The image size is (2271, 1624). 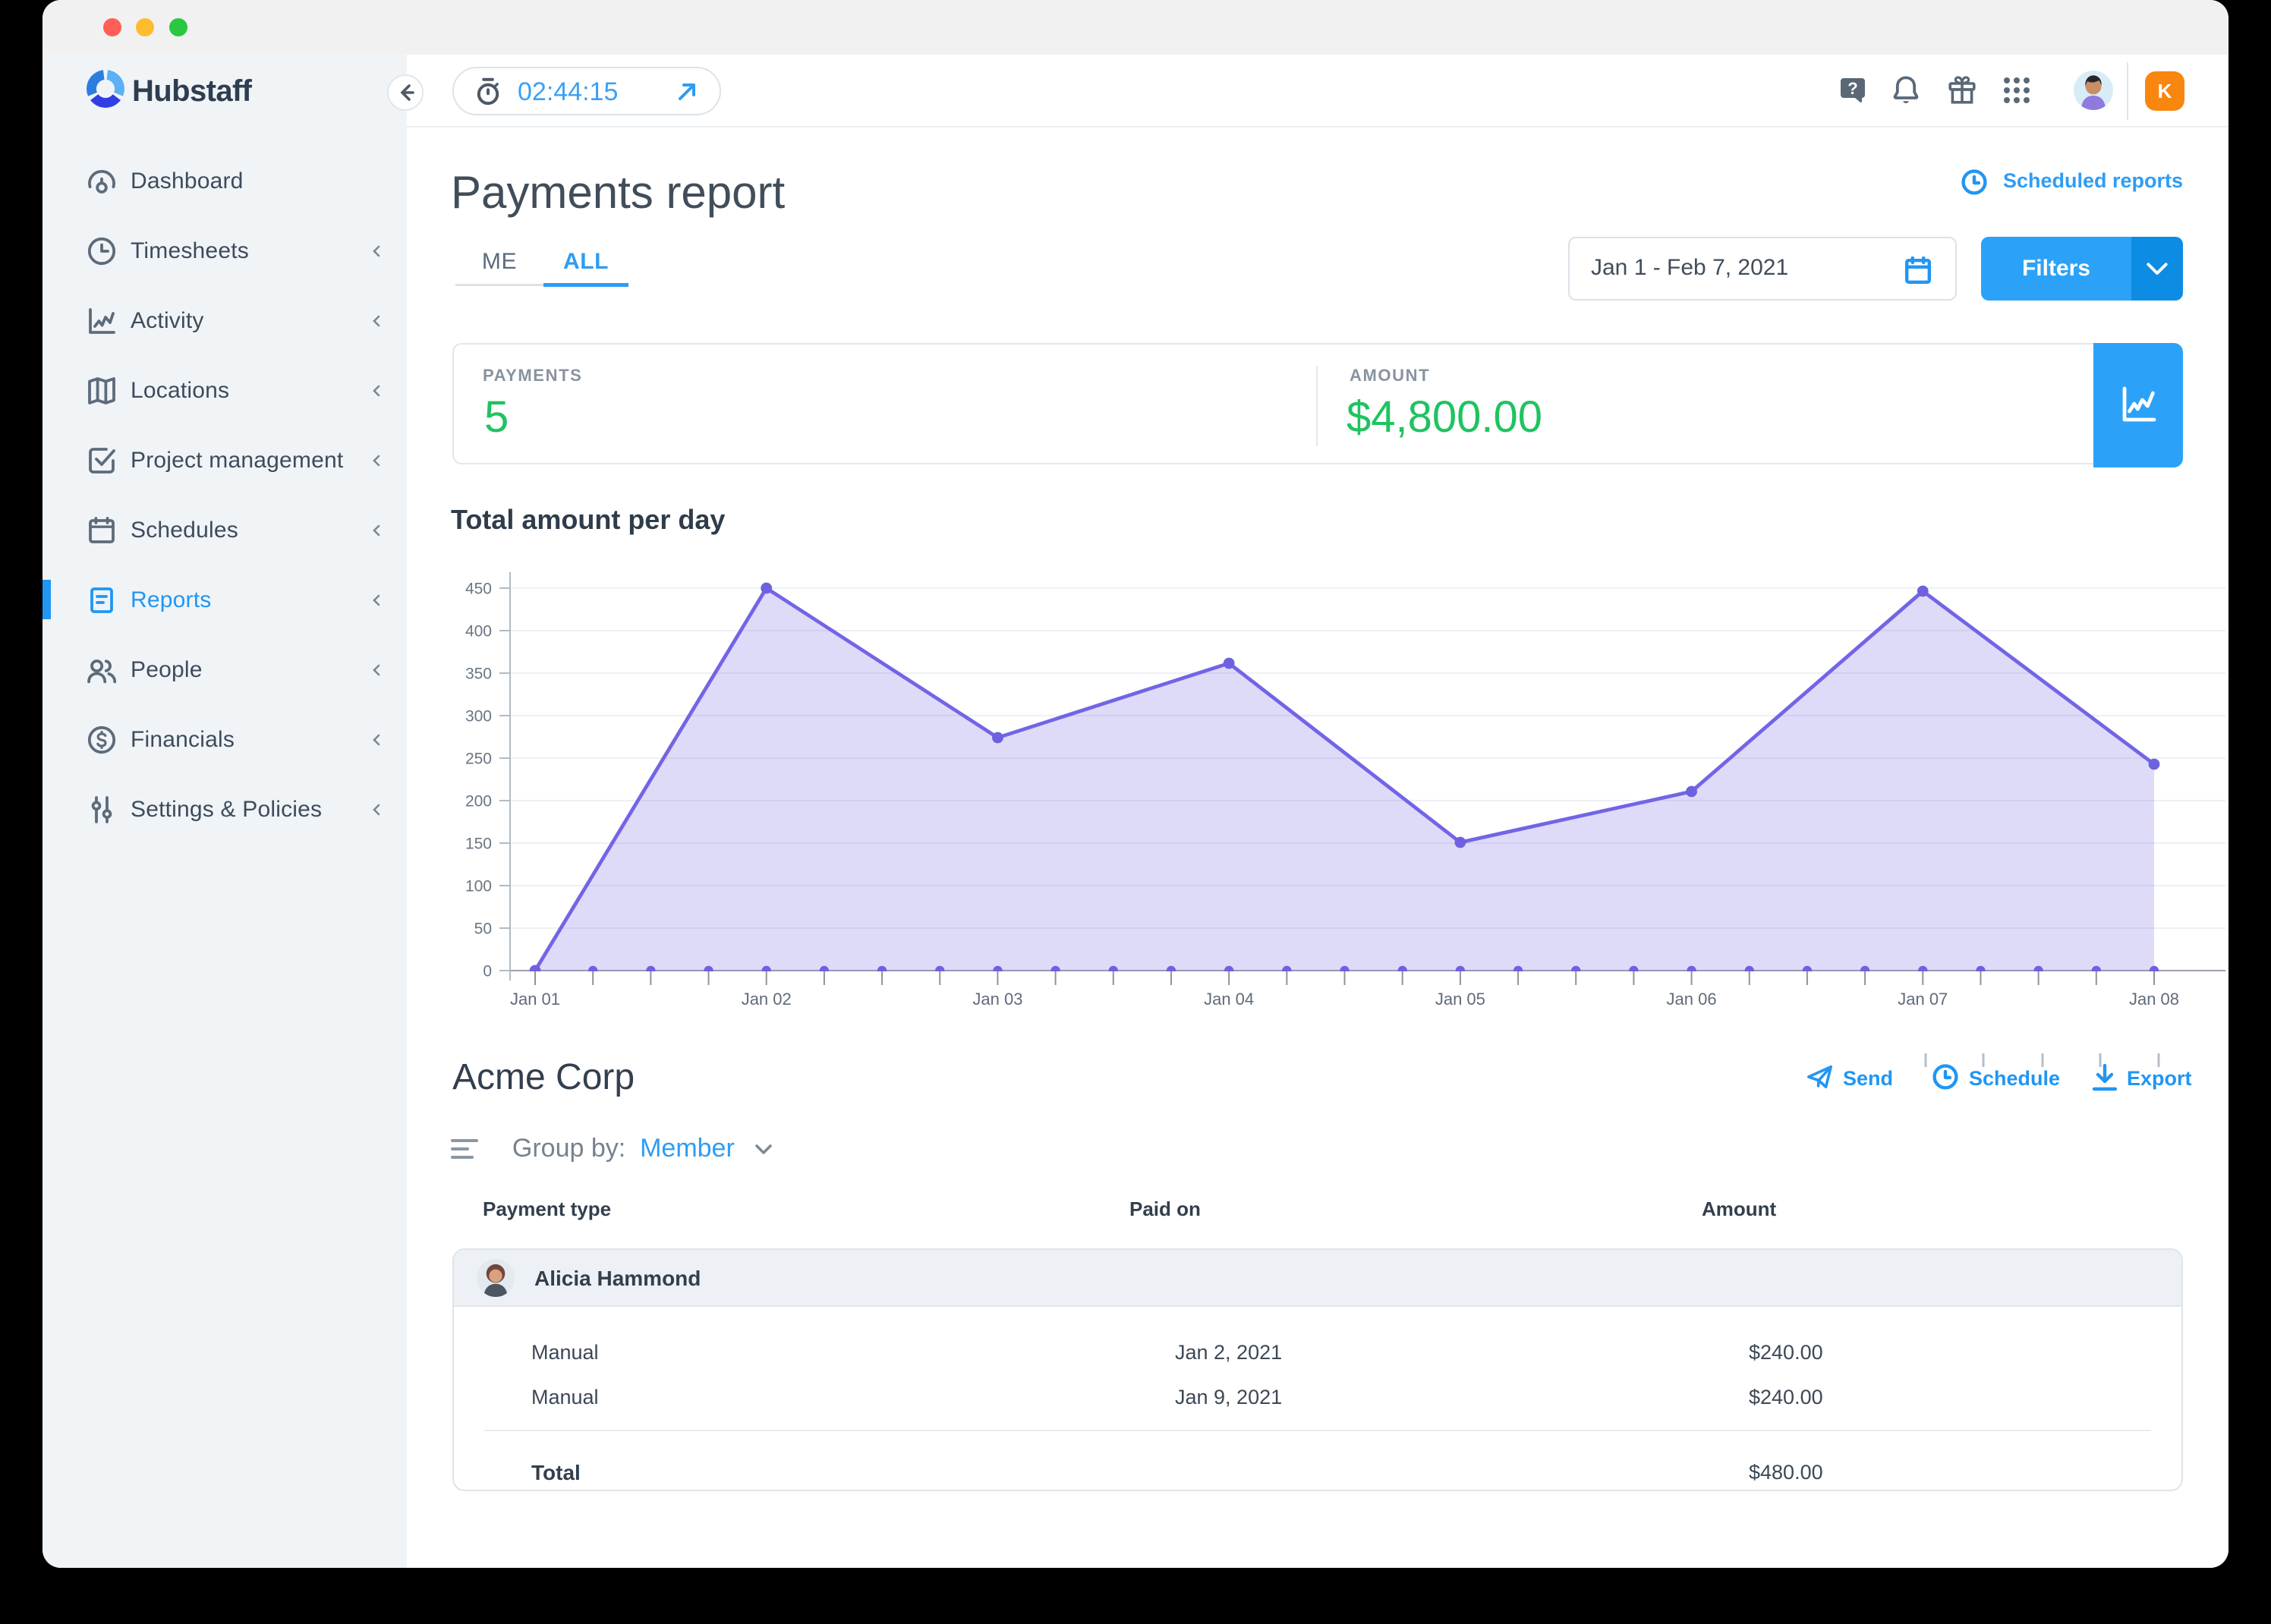 I want to click on svg-text: 100, so click(x=479, y=886).